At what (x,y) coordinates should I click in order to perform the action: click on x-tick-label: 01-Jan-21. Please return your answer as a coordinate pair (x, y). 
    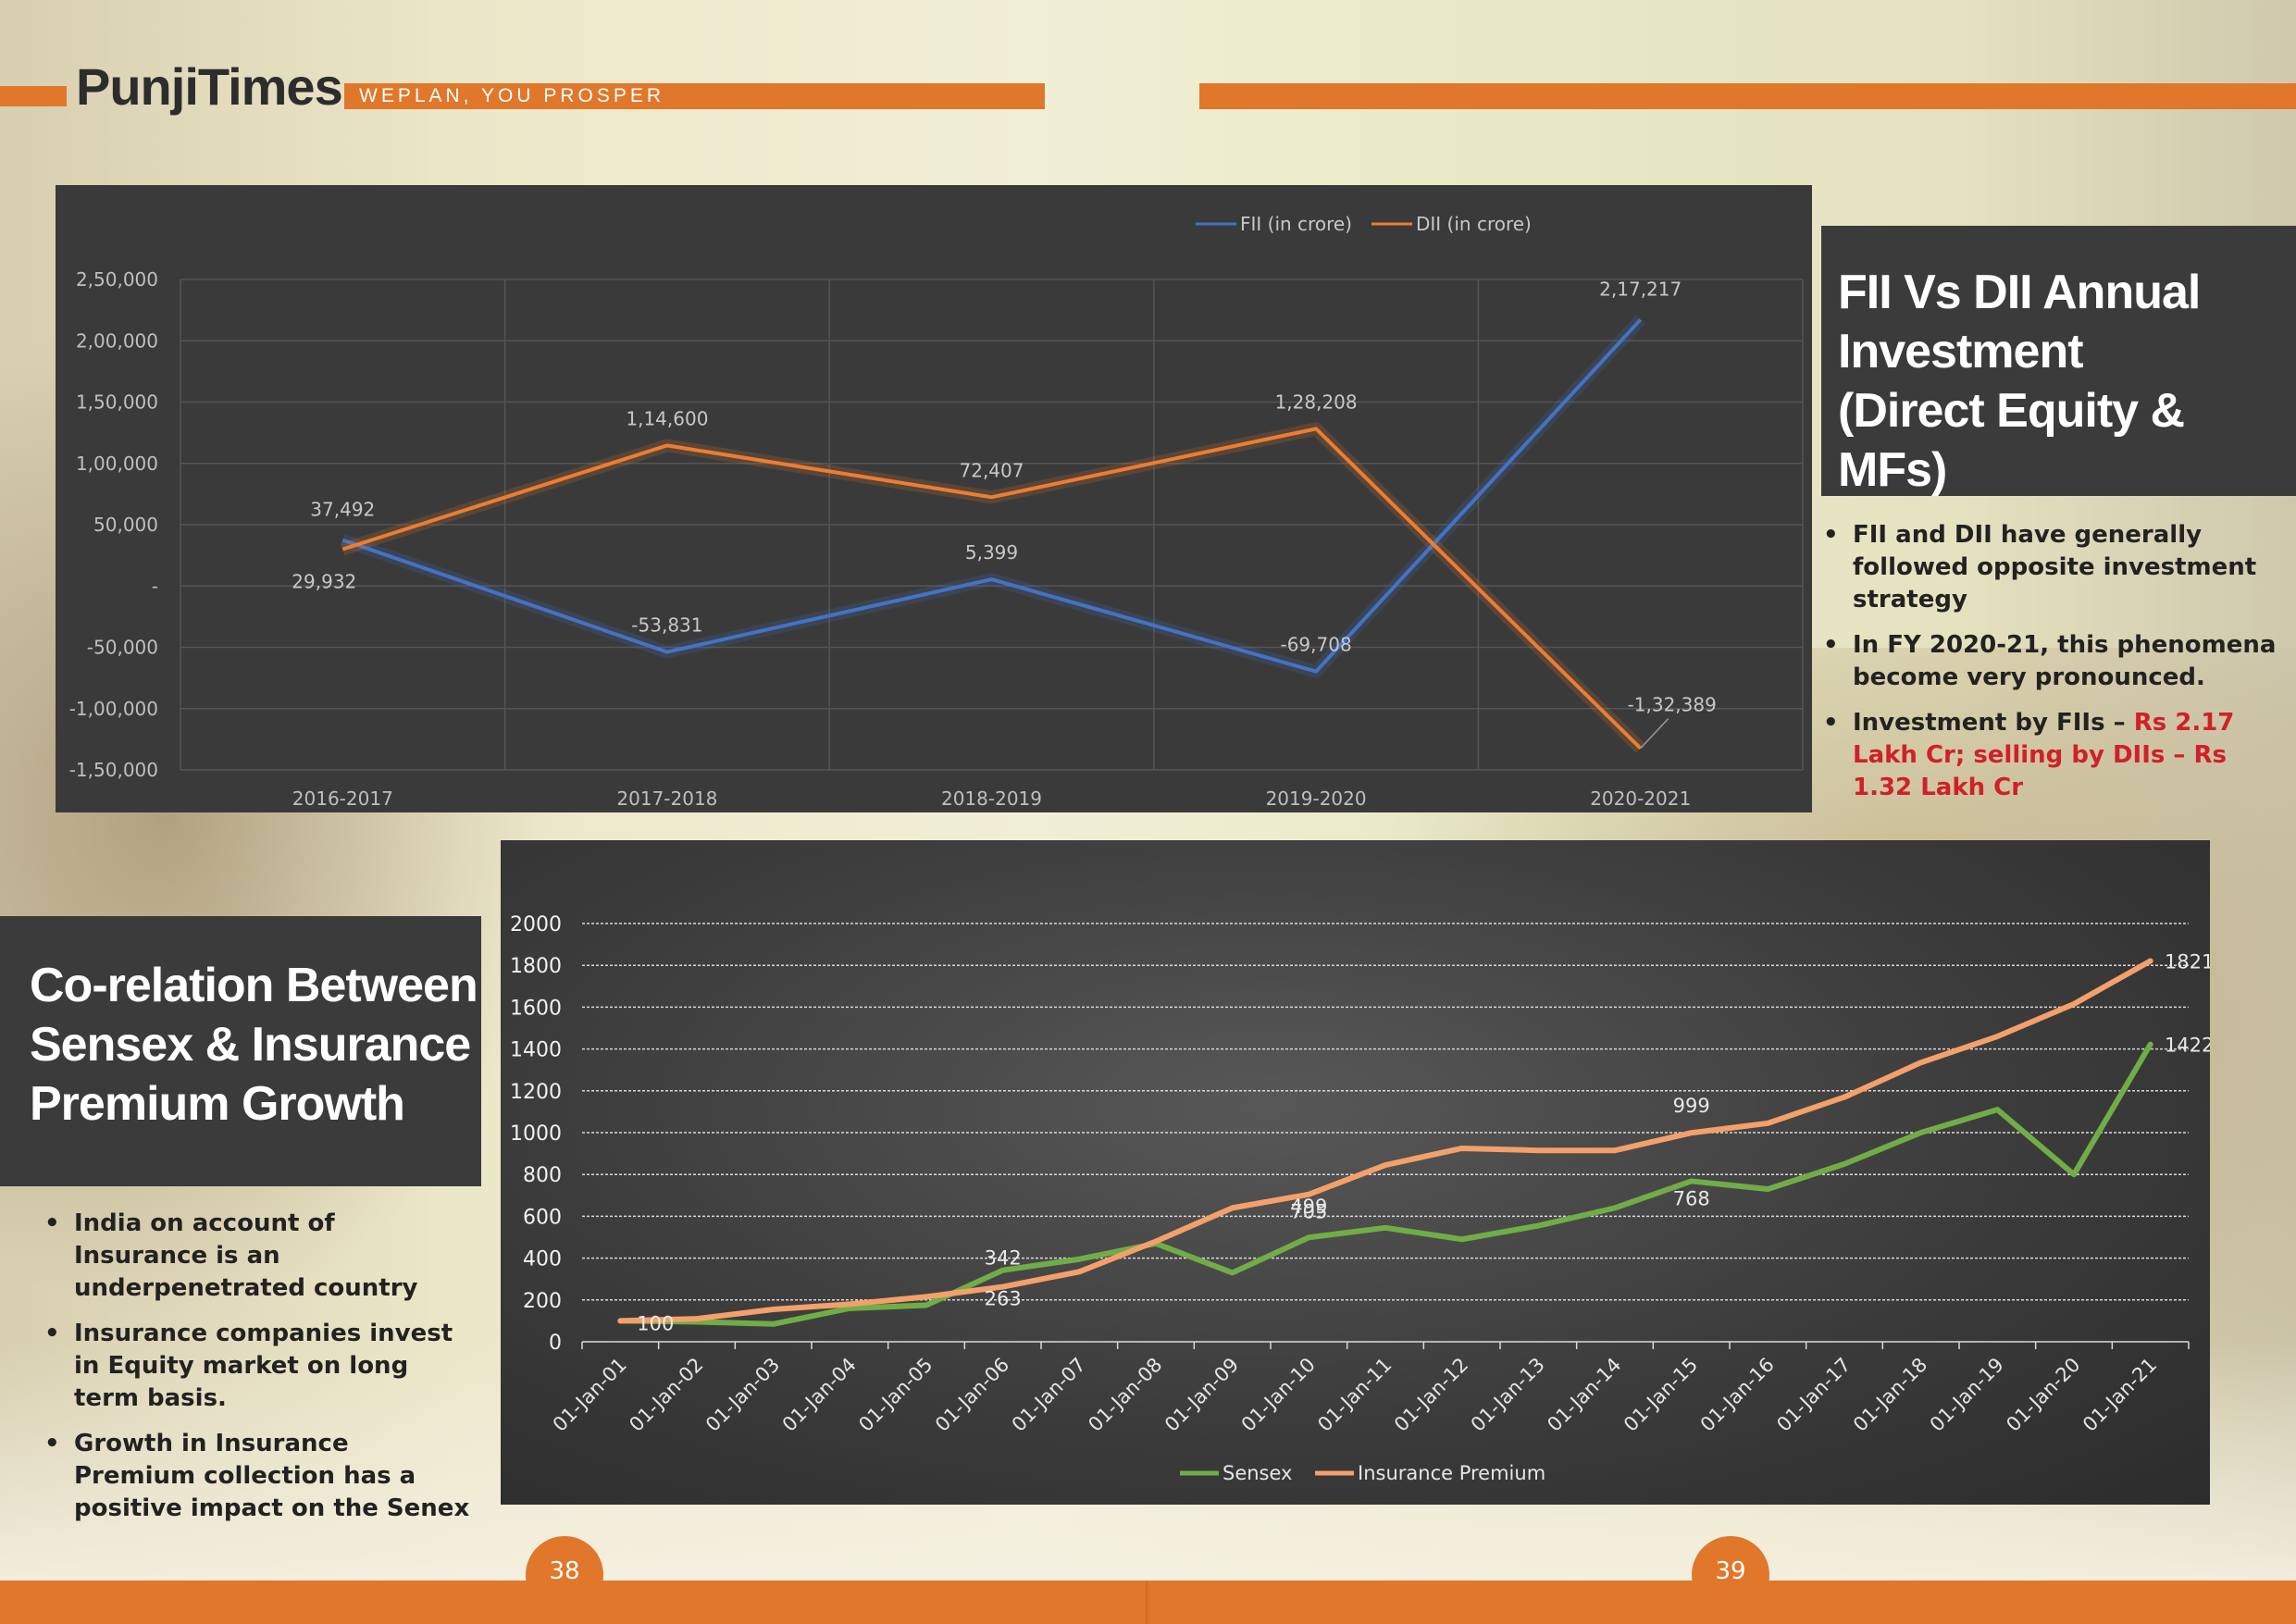
    Looking at the image, I should click on (2120, 1395).